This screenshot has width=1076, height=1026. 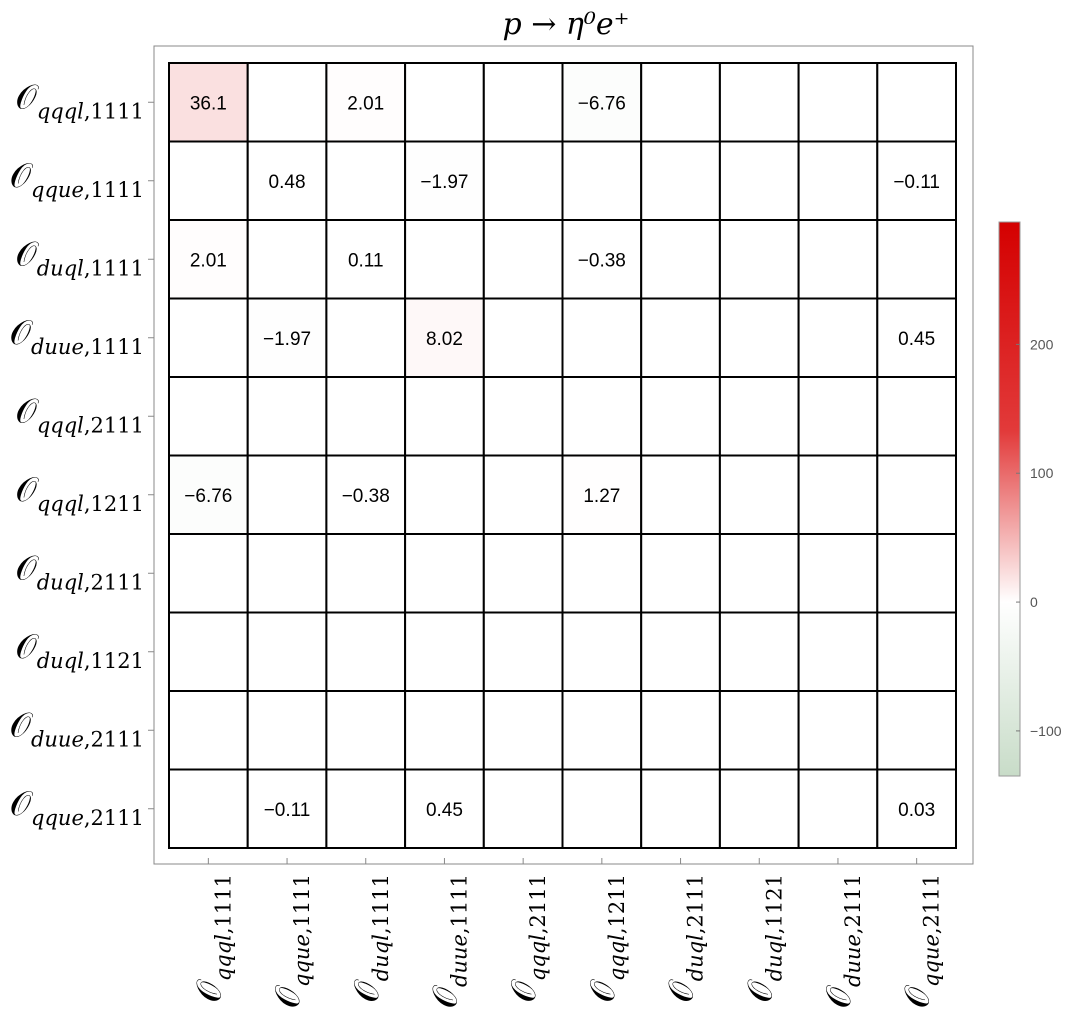 I want to click on column-label: 𝒪duql,1121, so click(x=763, y=938).